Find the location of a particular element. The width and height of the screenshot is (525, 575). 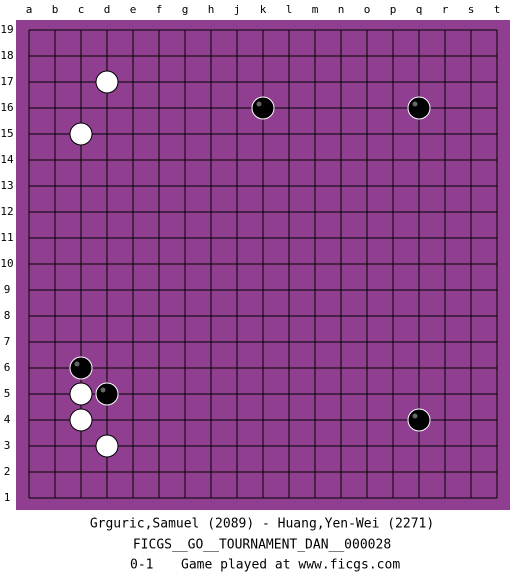

row-label: 6 is located at coordinates (7, 367).